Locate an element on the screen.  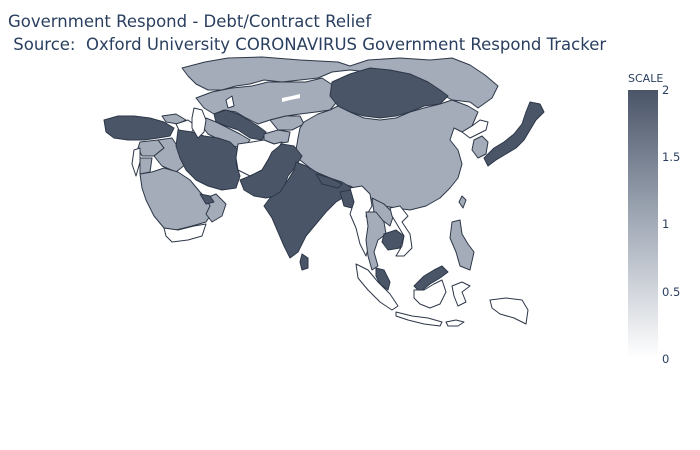
colorbar-title: SCALE is located at coordinates (646, 78).